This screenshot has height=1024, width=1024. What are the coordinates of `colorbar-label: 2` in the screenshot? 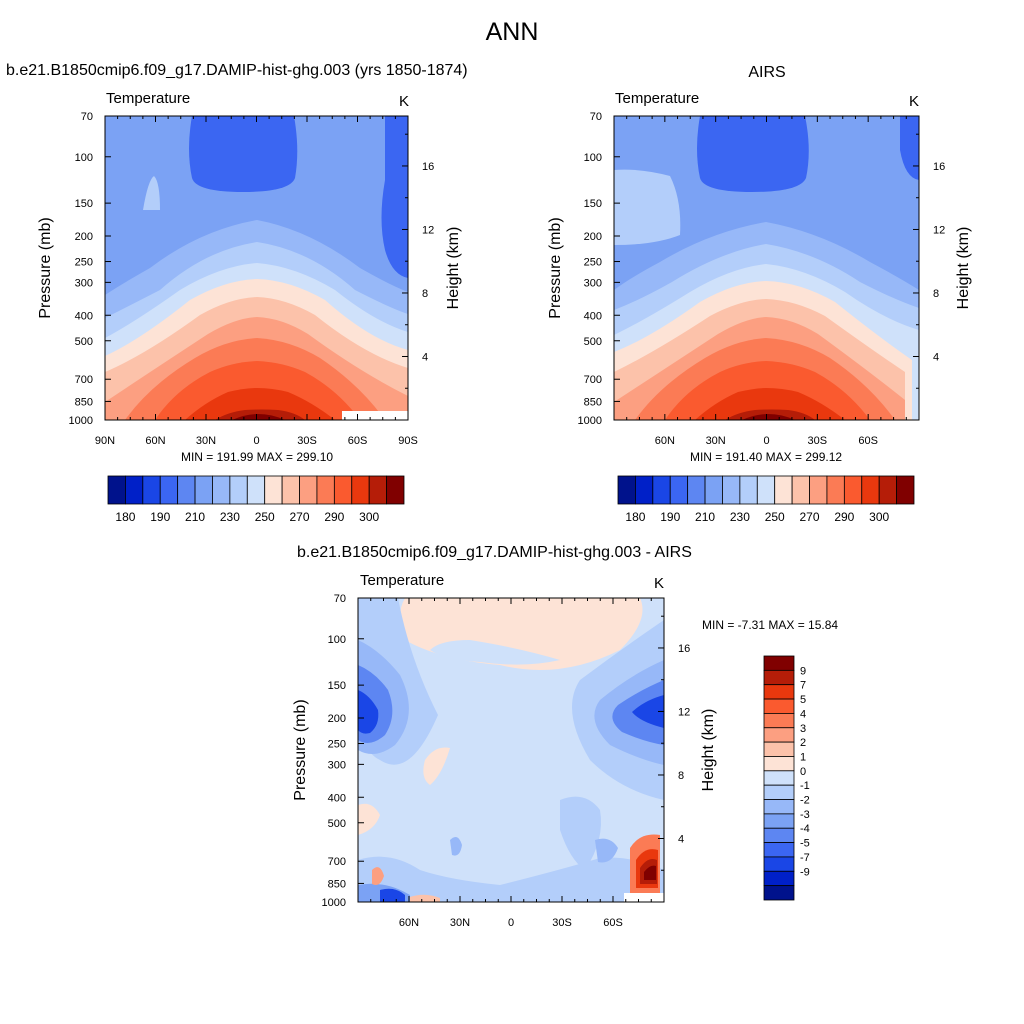 It's located at (803, 743).